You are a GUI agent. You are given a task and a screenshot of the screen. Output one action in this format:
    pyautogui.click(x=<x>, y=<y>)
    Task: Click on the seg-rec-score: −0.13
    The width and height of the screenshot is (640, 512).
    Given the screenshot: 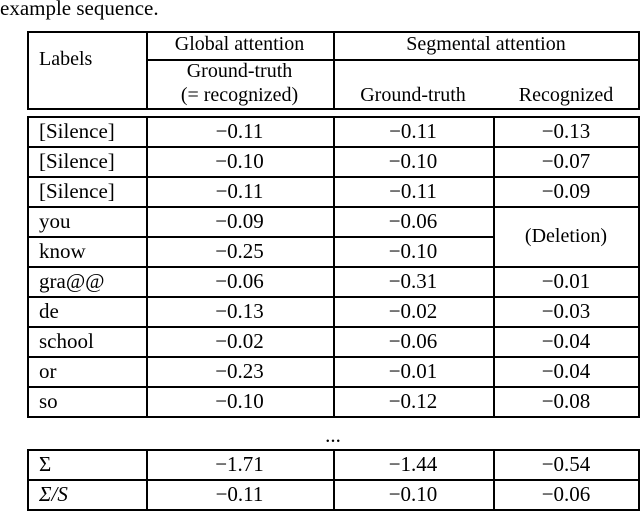 What is the action you would take?
    pyautogui.click(x=566, y=131)
    